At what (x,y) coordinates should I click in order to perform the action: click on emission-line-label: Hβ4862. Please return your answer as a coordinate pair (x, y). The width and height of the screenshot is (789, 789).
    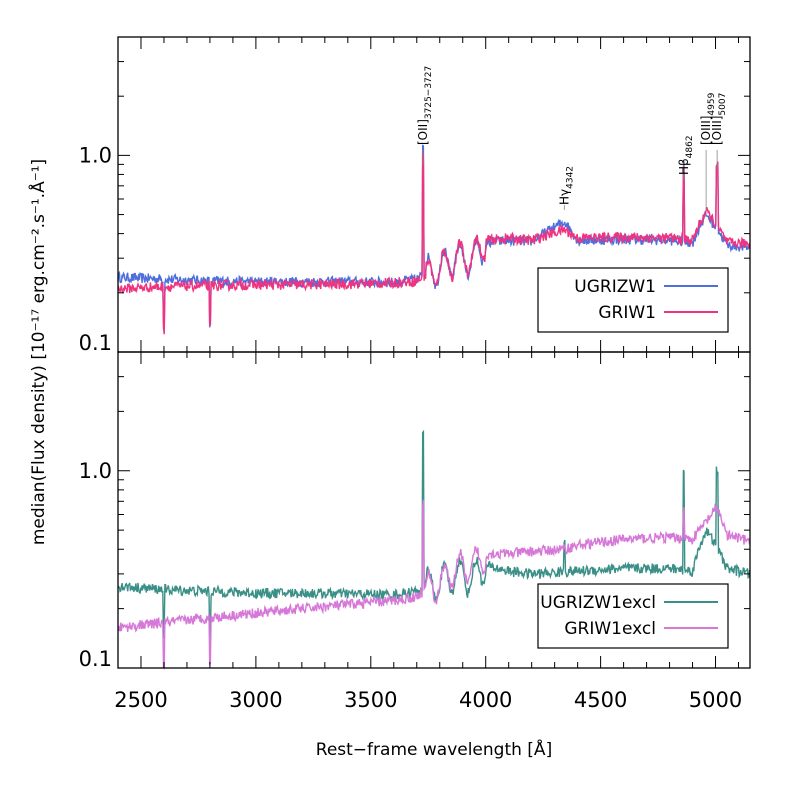
    Looking at the image, I should click on (686, 155).